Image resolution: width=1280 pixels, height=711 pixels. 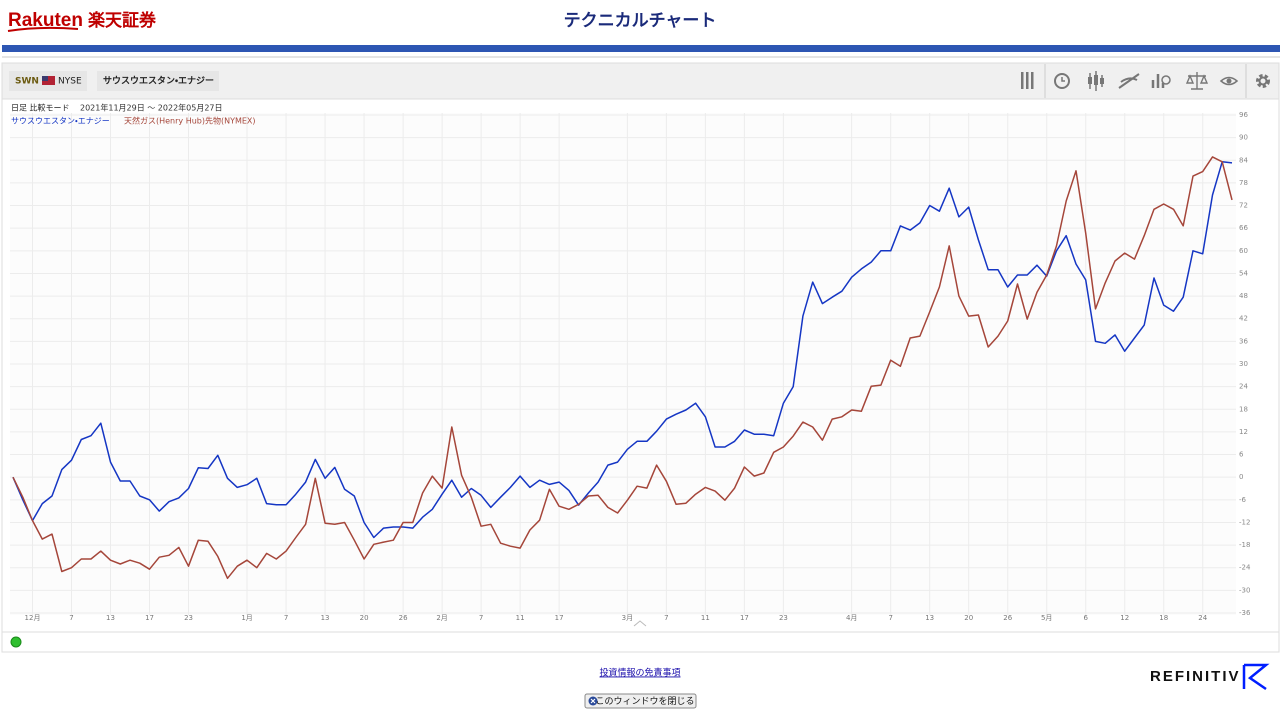 I want to click on y-tick-label: 54, so click(x=1243, y=273).